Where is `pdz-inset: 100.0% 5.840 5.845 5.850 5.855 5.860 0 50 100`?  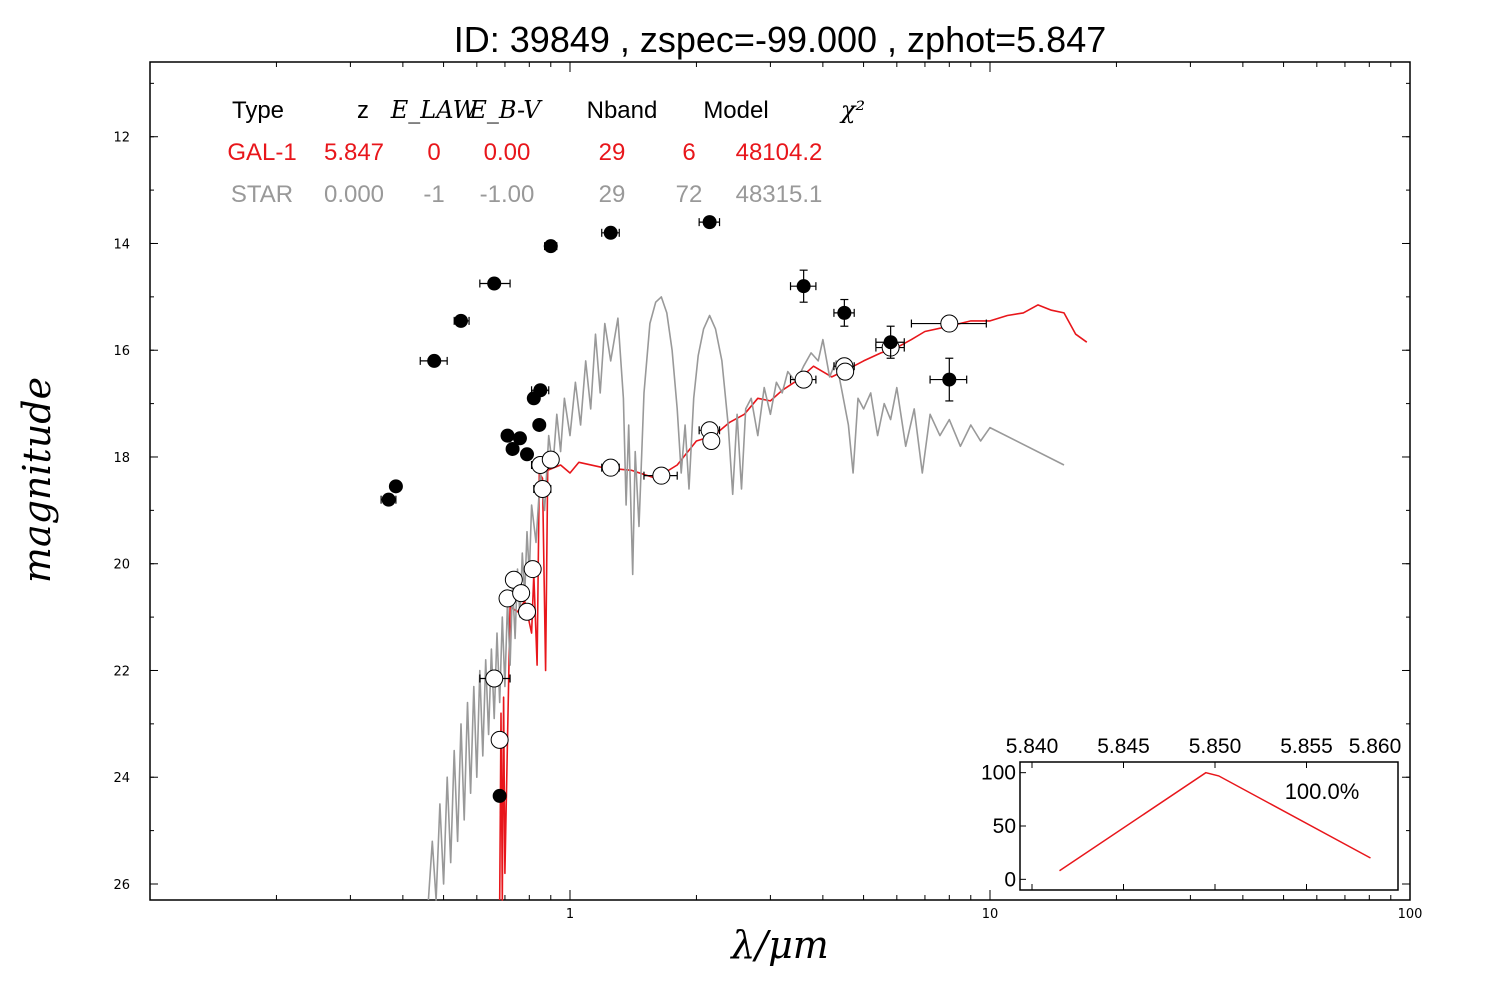 pdz-inset: 100.0% 5.840 5.845 5.850 5.855 5.860 0 50 100 is located at coordinates (1191, 813).